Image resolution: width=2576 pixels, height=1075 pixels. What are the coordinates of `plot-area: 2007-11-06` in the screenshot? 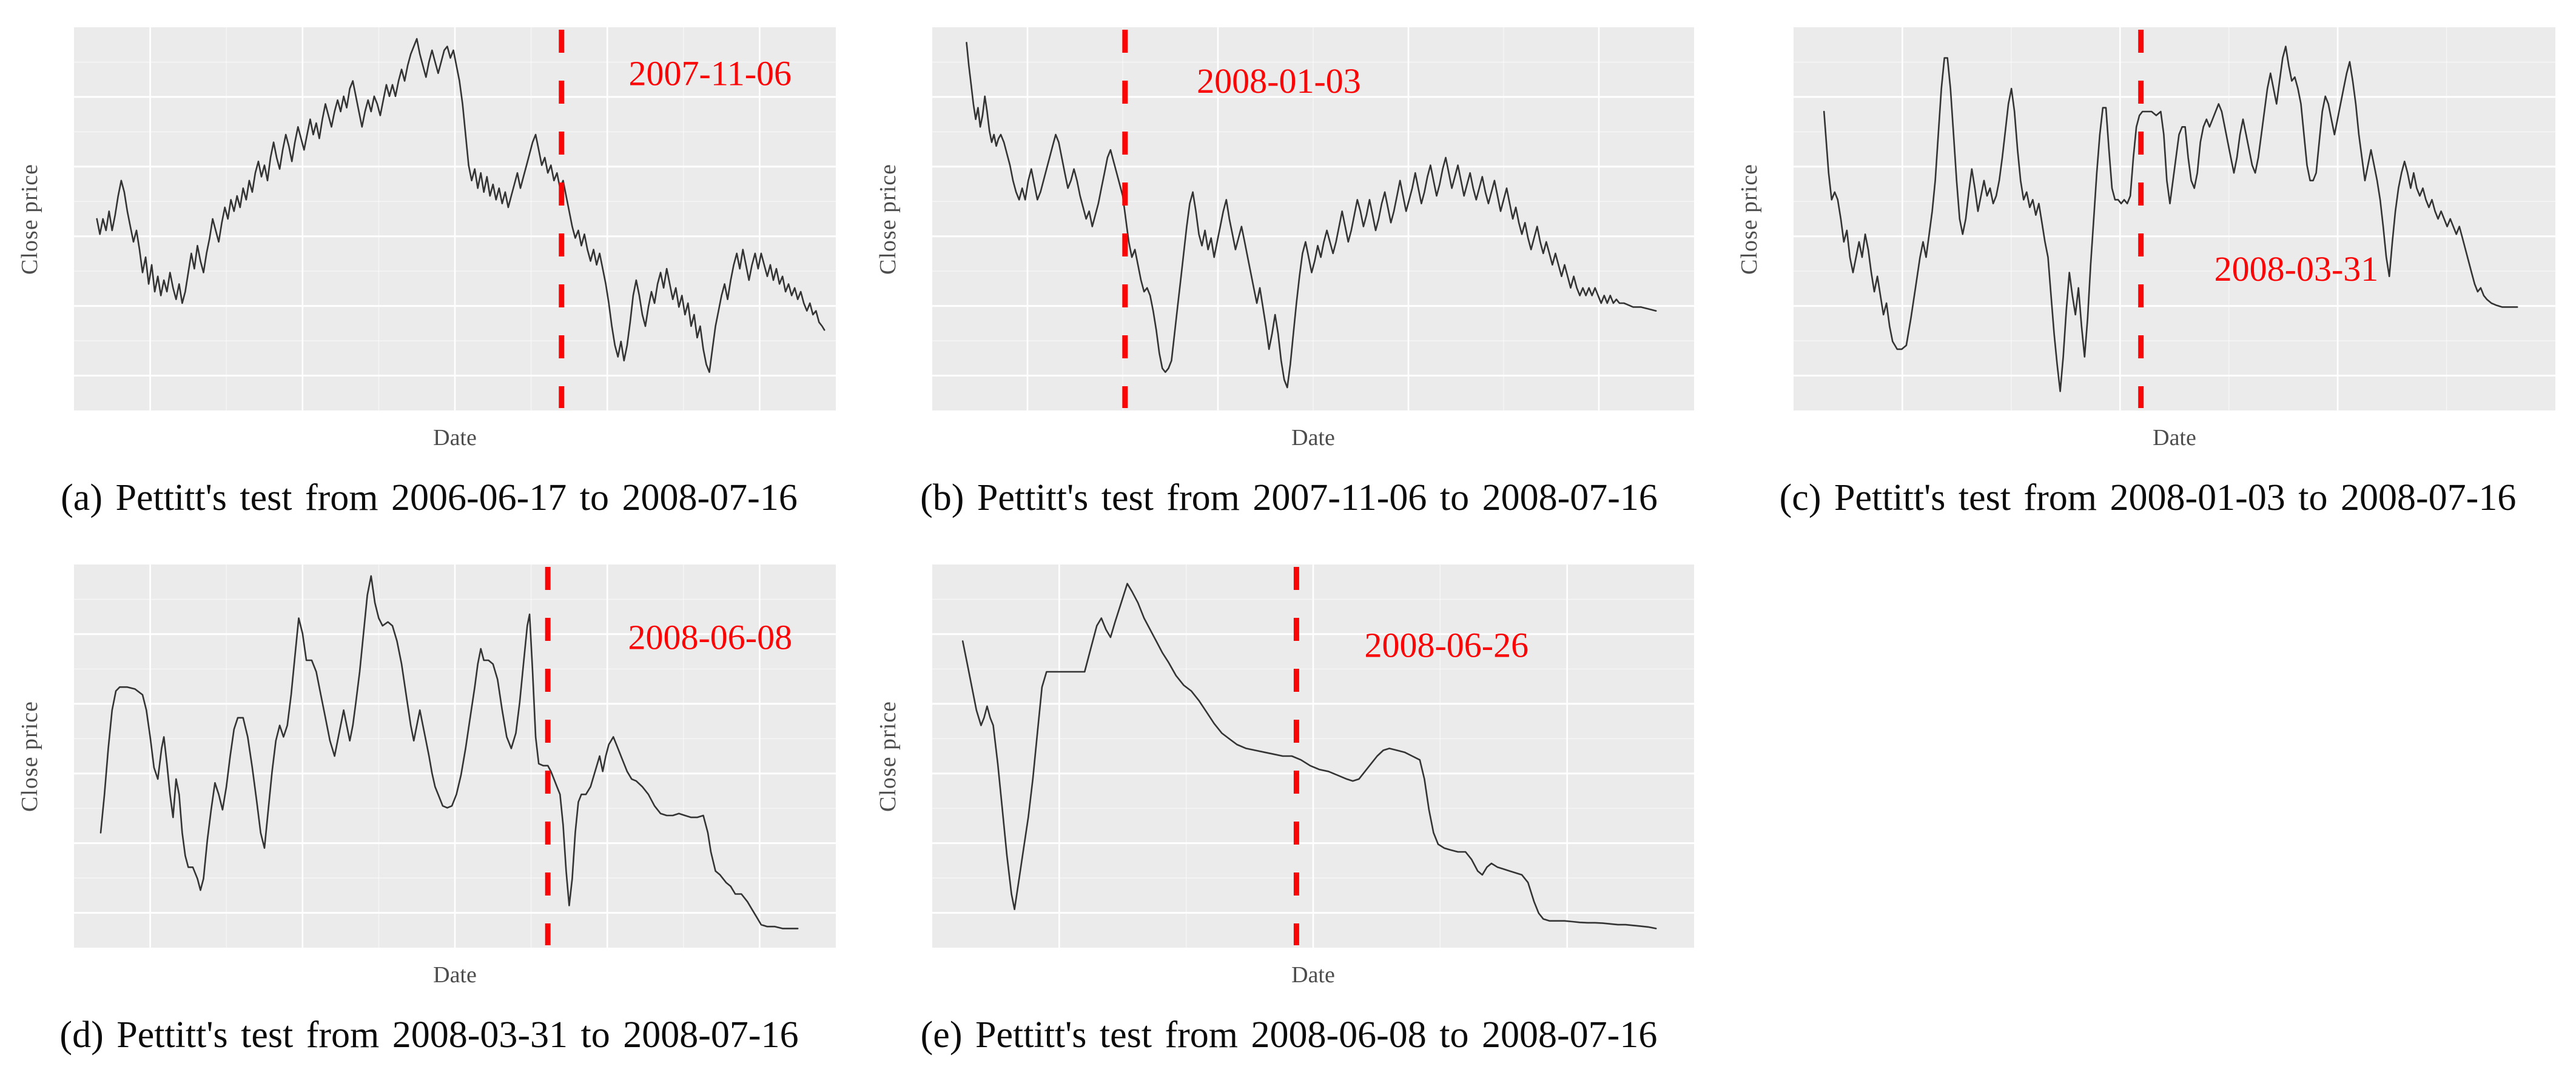 It's located at (455, 218).